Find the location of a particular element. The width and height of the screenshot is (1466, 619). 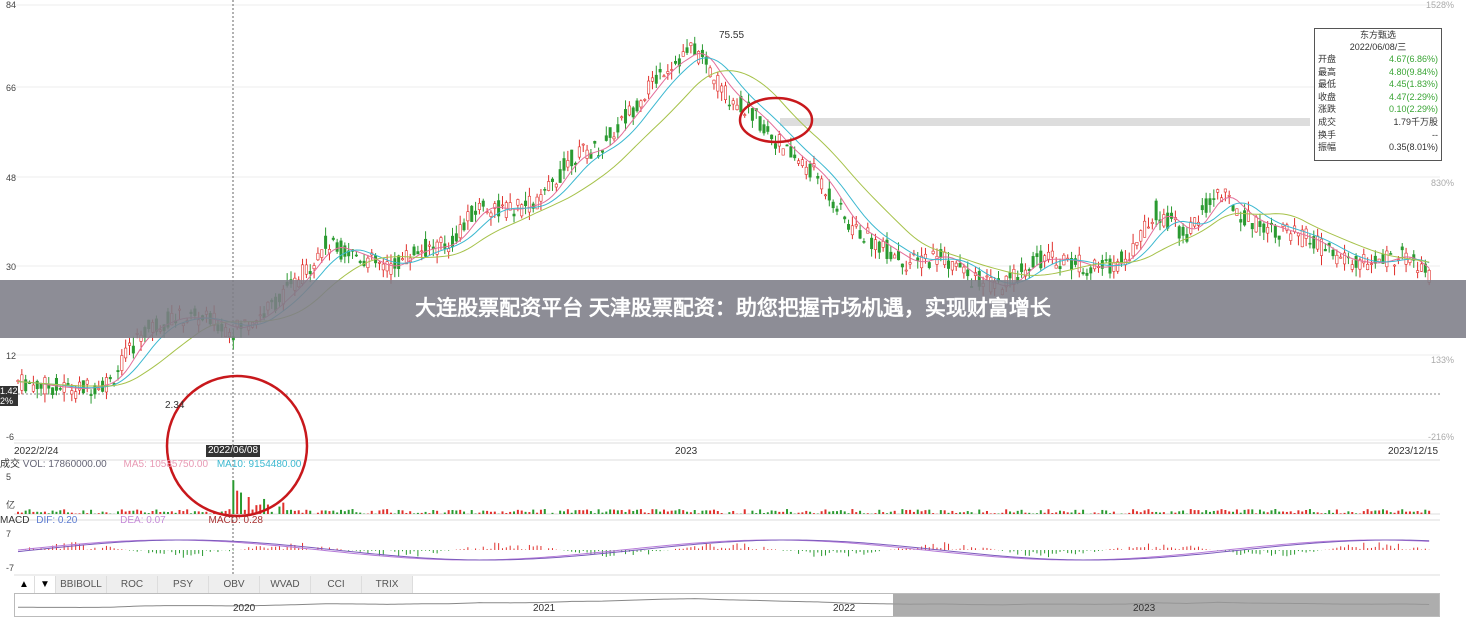

x-tick: 2023 is located at coordinates (686, 451).